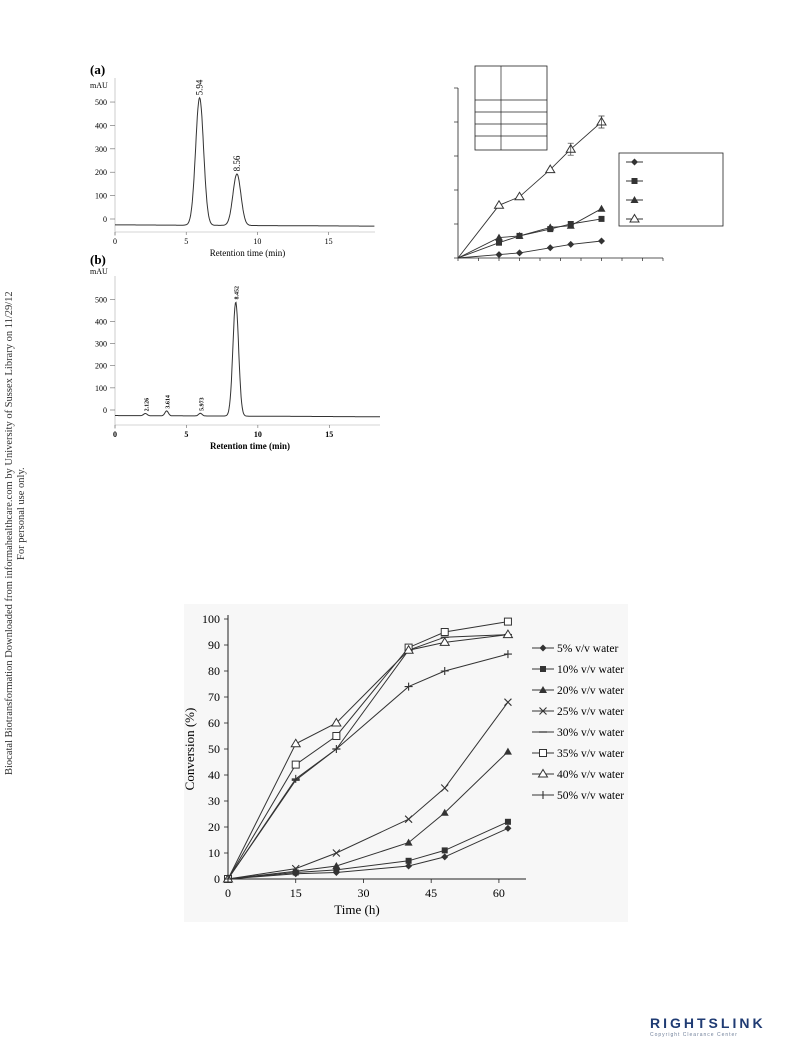 The image size is (812, 1057). What do you see at coordinates (214, 827) in the screenshot?
I see `y-tick-label: 20` at bounding box center [214, 827].